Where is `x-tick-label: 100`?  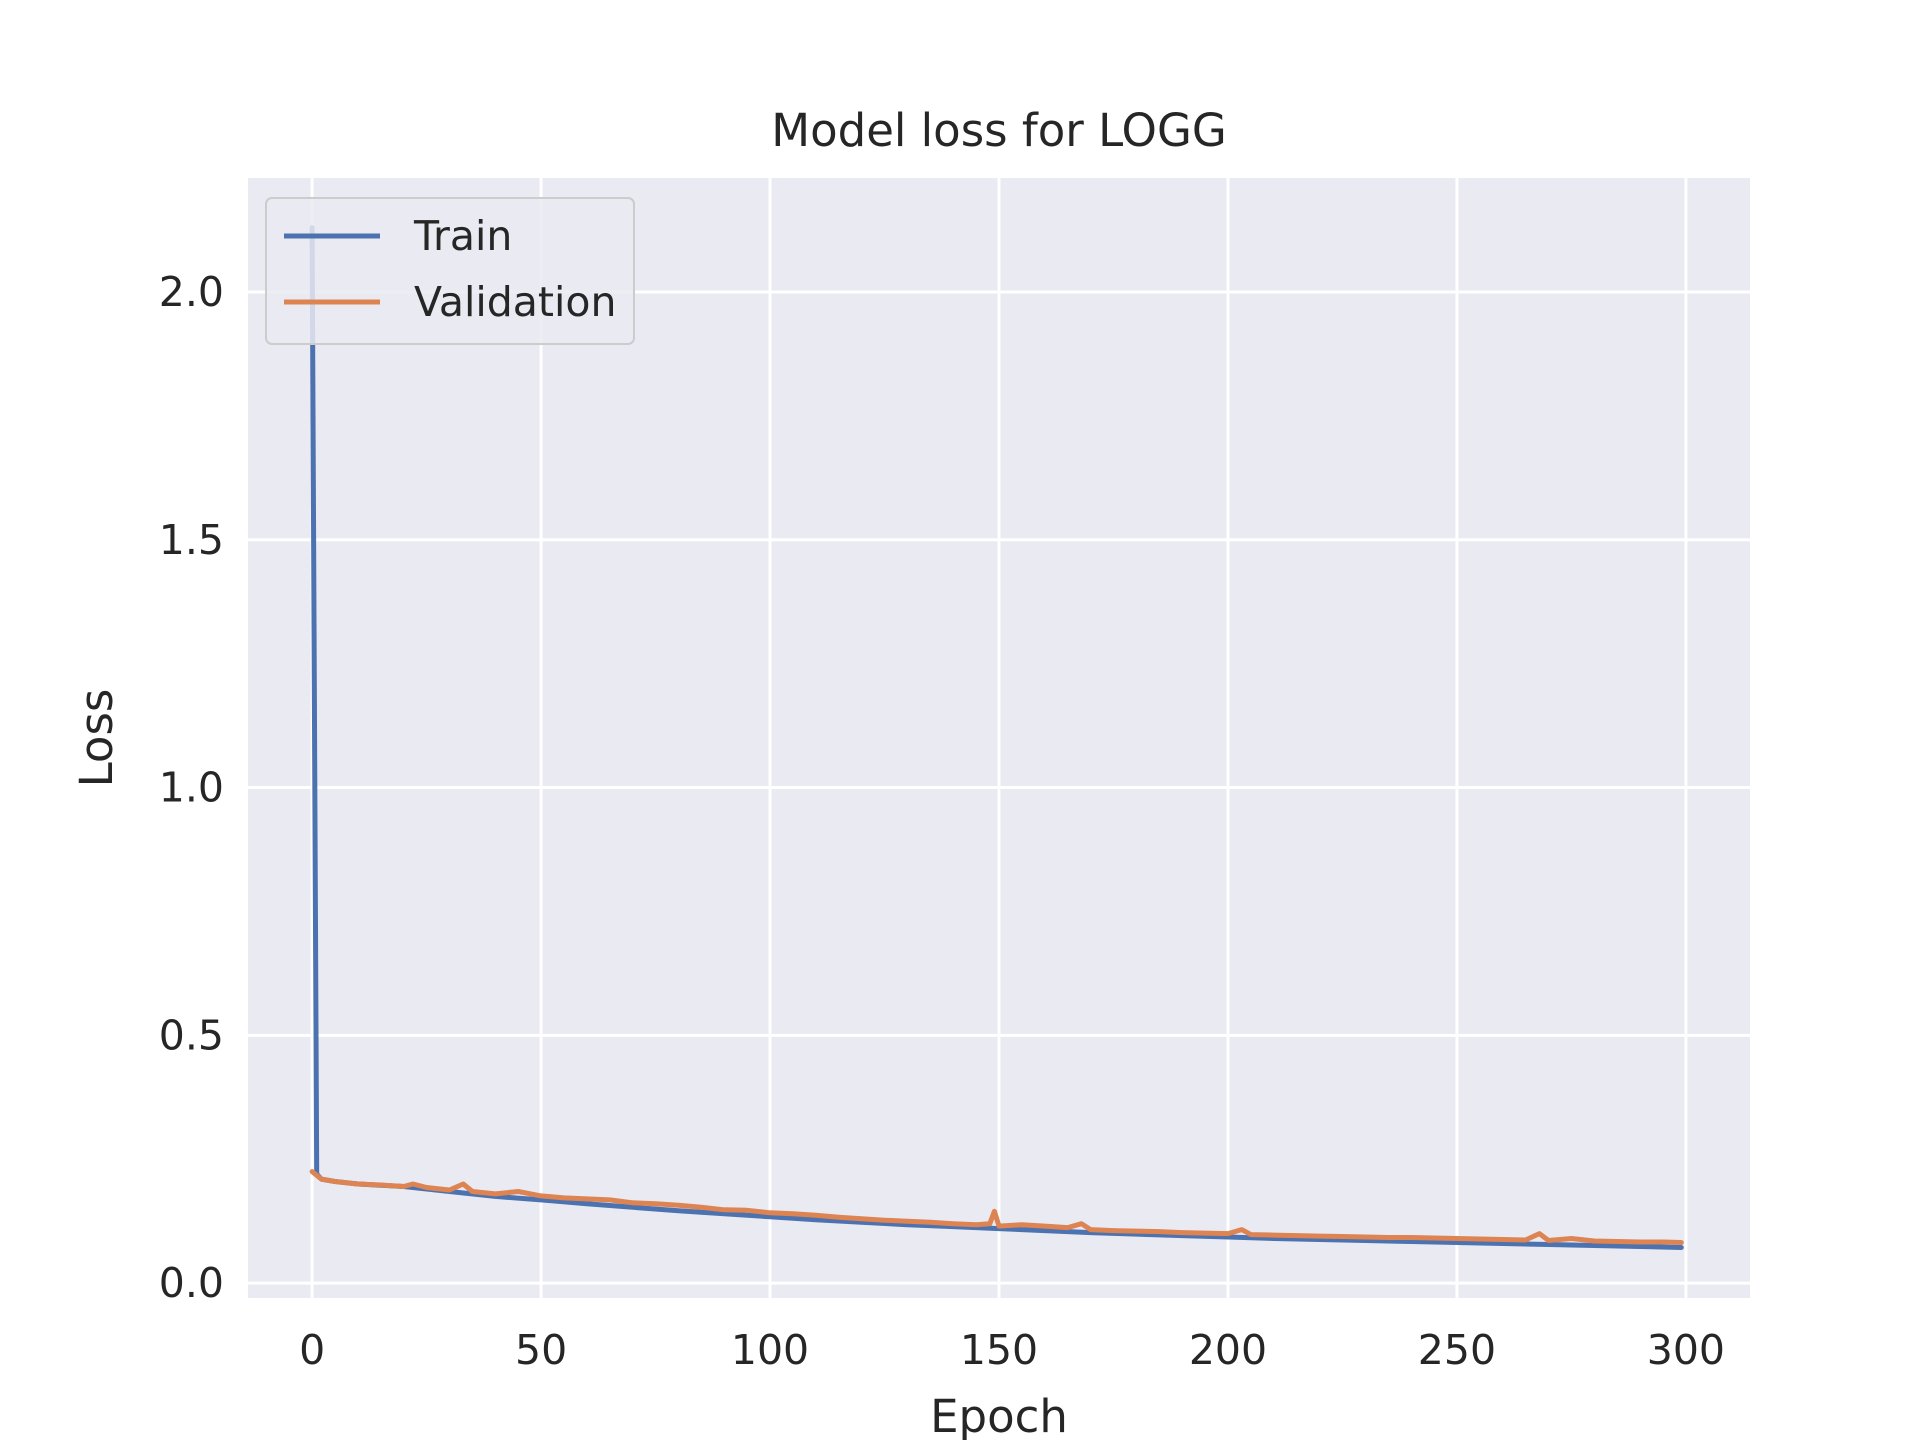
x-tick-label: 100 is located at coordinates (770, 1350).